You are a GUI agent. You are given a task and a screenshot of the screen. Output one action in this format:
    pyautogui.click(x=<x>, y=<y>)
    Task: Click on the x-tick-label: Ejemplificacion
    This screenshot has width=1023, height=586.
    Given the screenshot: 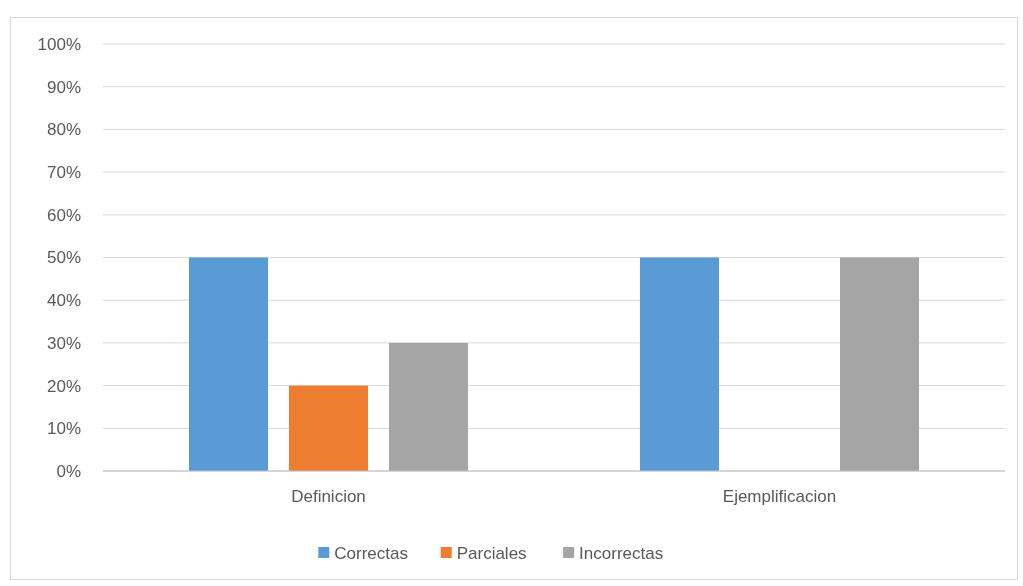 What is the action you would take?
    pyautogui.click(x=779, y=496)
    